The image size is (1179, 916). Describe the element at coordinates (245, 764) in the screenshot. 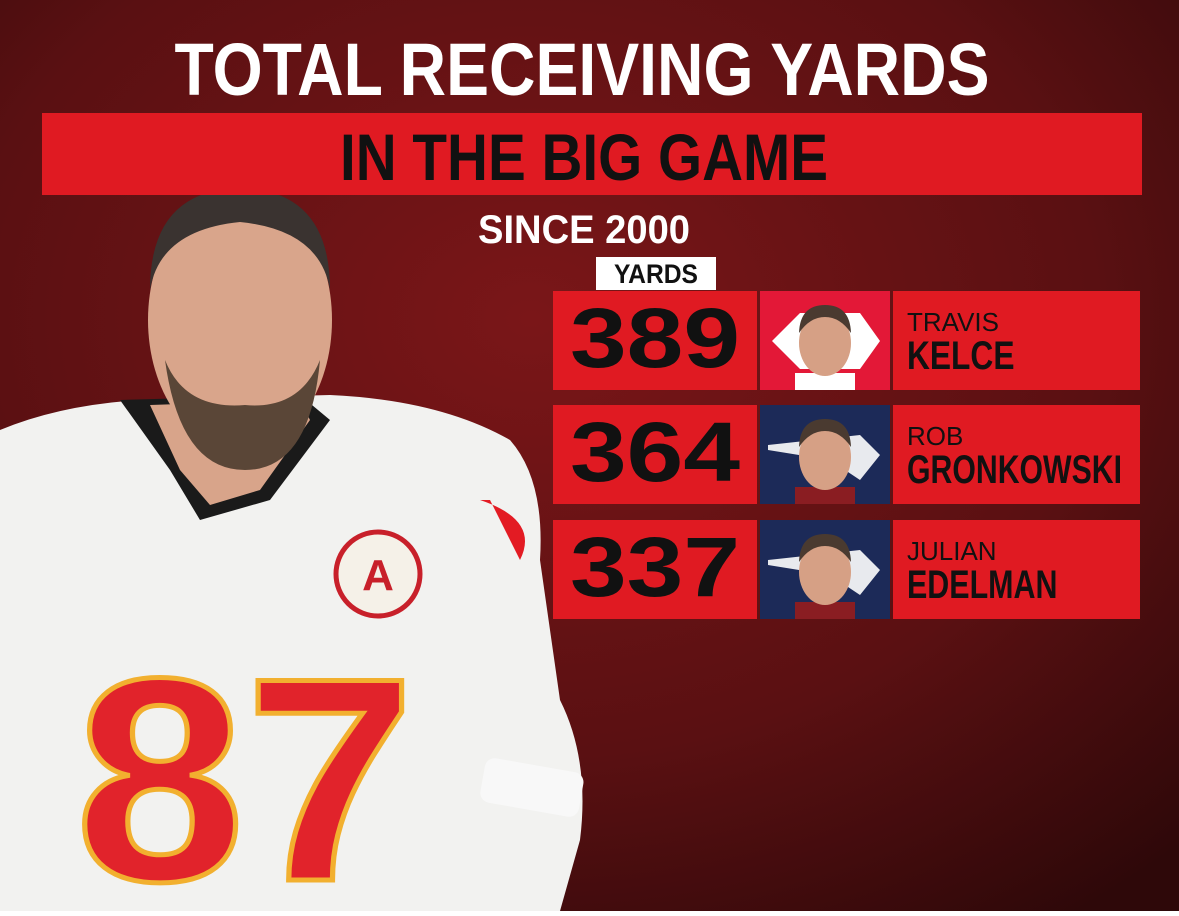

I see `jersey-number: 87` at that location.